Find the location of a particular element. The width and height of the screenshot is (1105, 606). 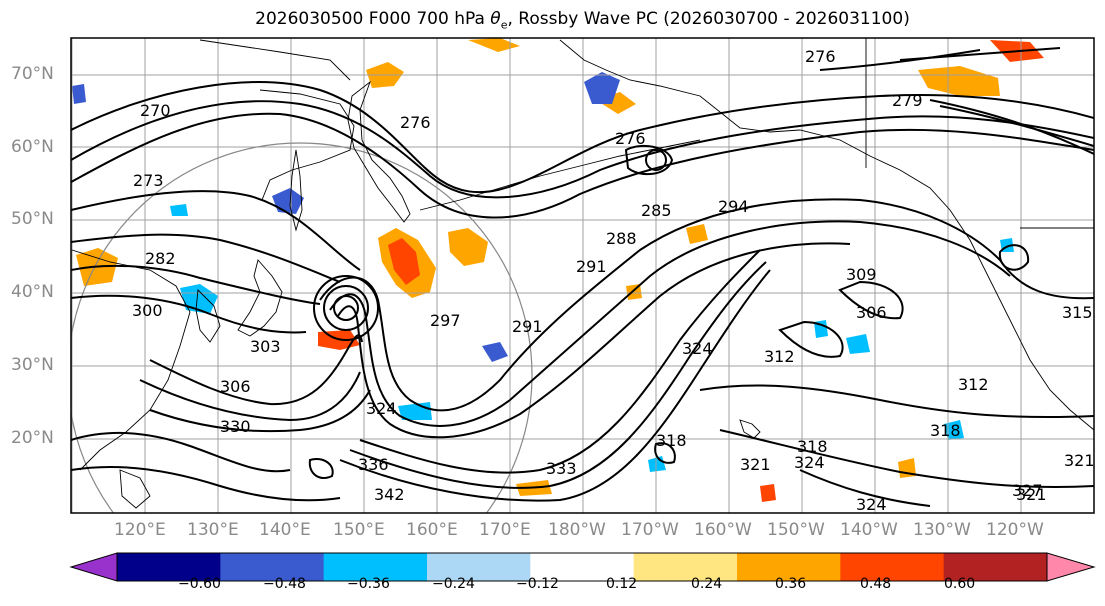

low-contour-ring is located at coordinates (346, 308).